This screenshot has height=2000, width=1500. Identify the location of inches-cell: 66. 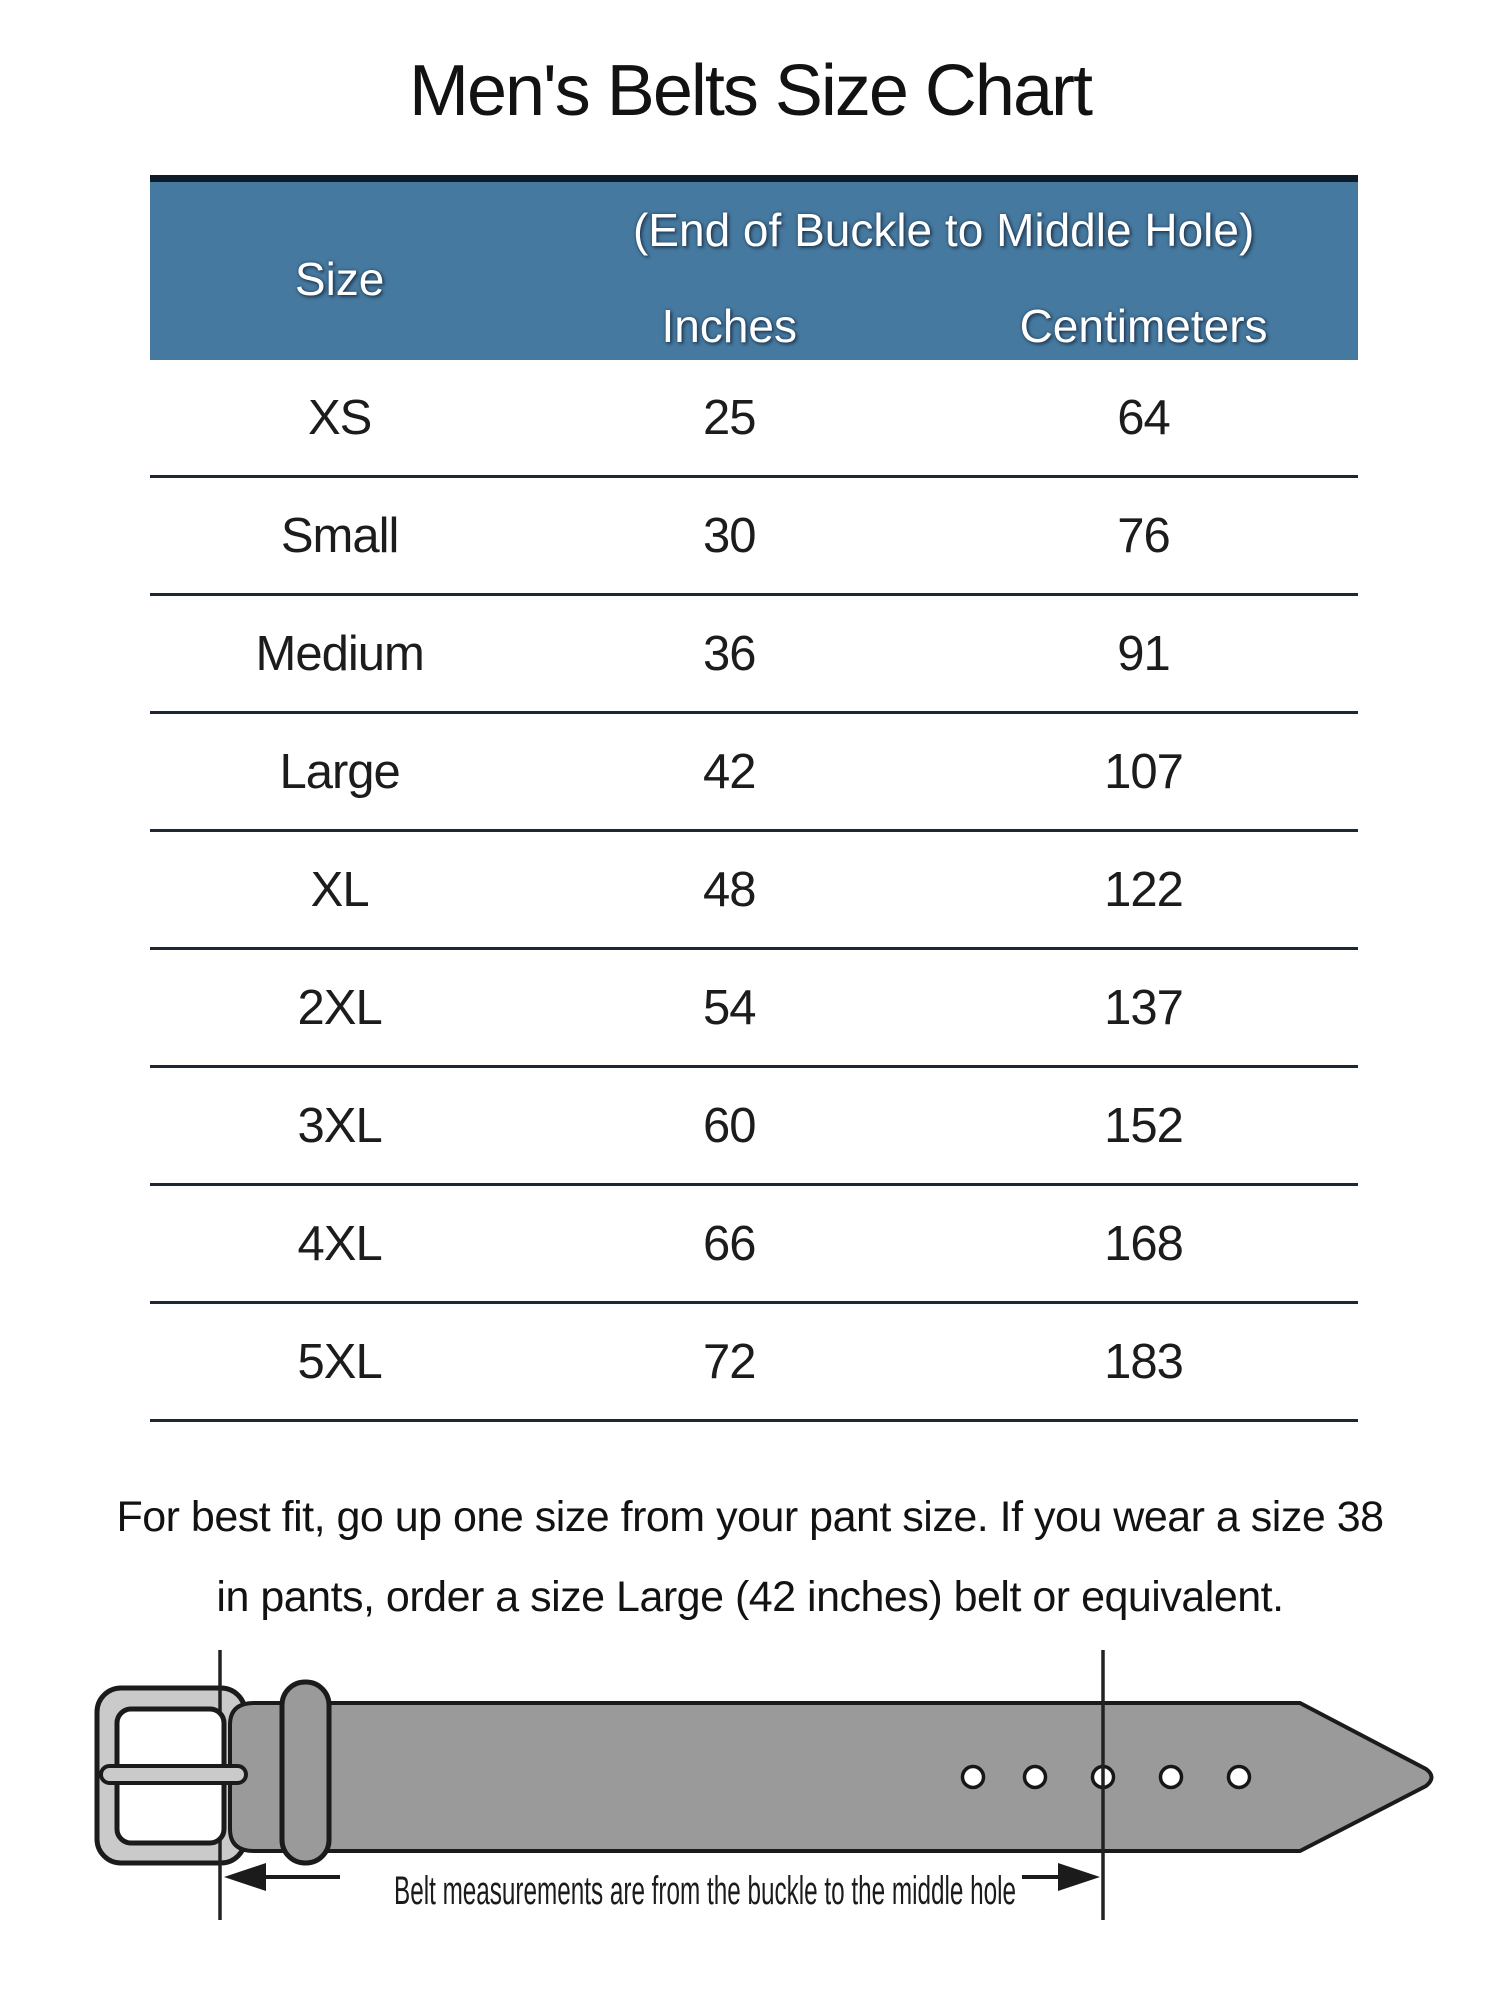
(729, 1243).